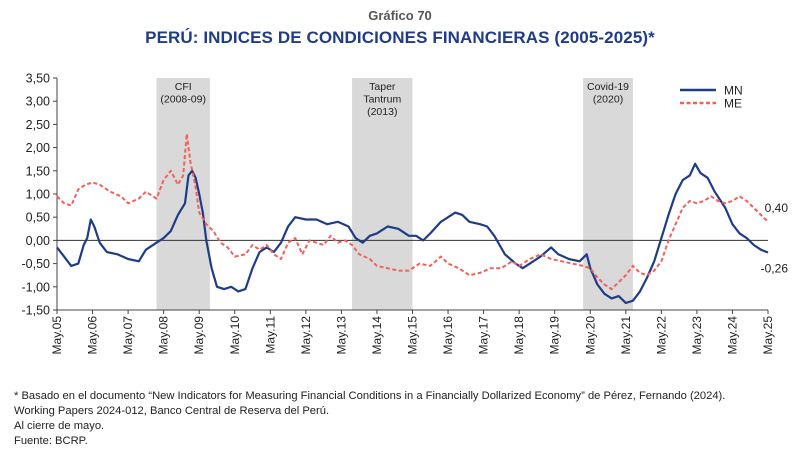 Image resolution: width=800 pixels, height=459 pixels. I want to click on footnote-date-note: Al cierre de mayo., so click(59, 426).